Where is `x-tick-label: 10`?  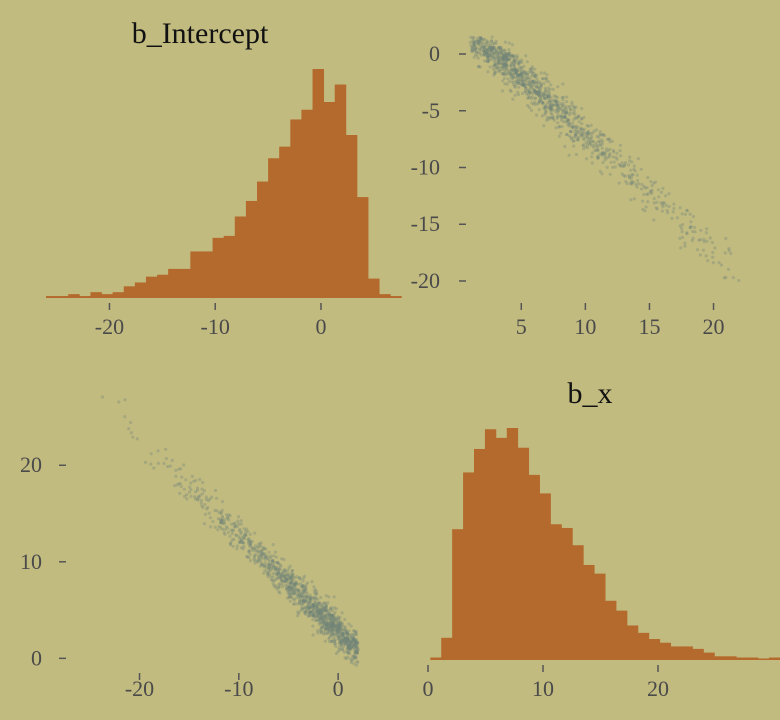
x-tick-label: 10 is located at coordinates (585, 326).